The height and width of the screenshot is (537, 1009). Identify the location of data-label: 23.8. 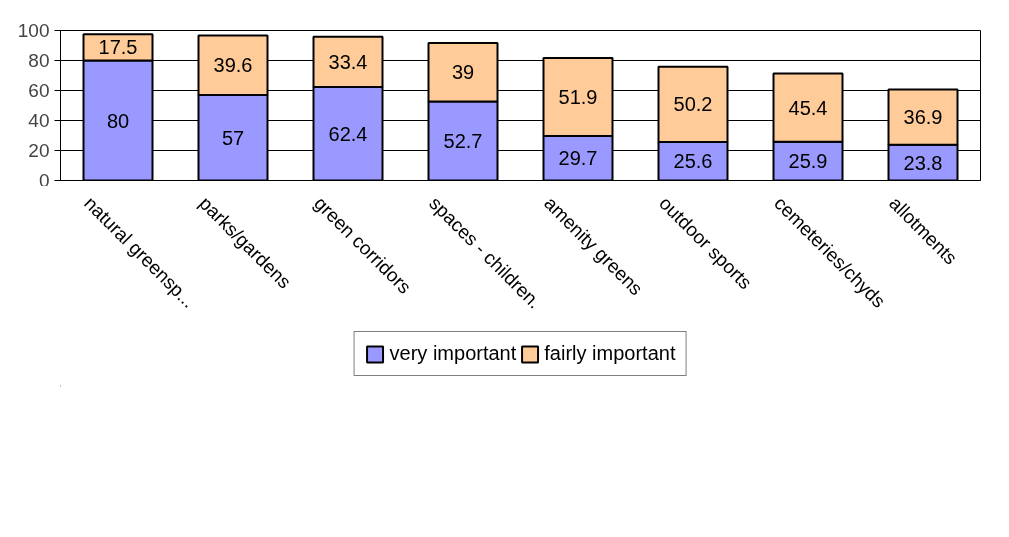
(923, 162).